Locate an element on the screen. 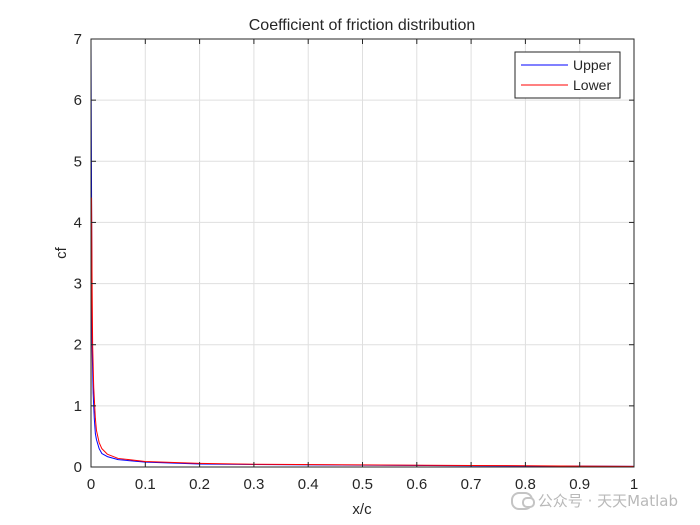 The height and width of the screenshot is (525, 700). x-tick-label: 1 is located at coordinates (634, 484).